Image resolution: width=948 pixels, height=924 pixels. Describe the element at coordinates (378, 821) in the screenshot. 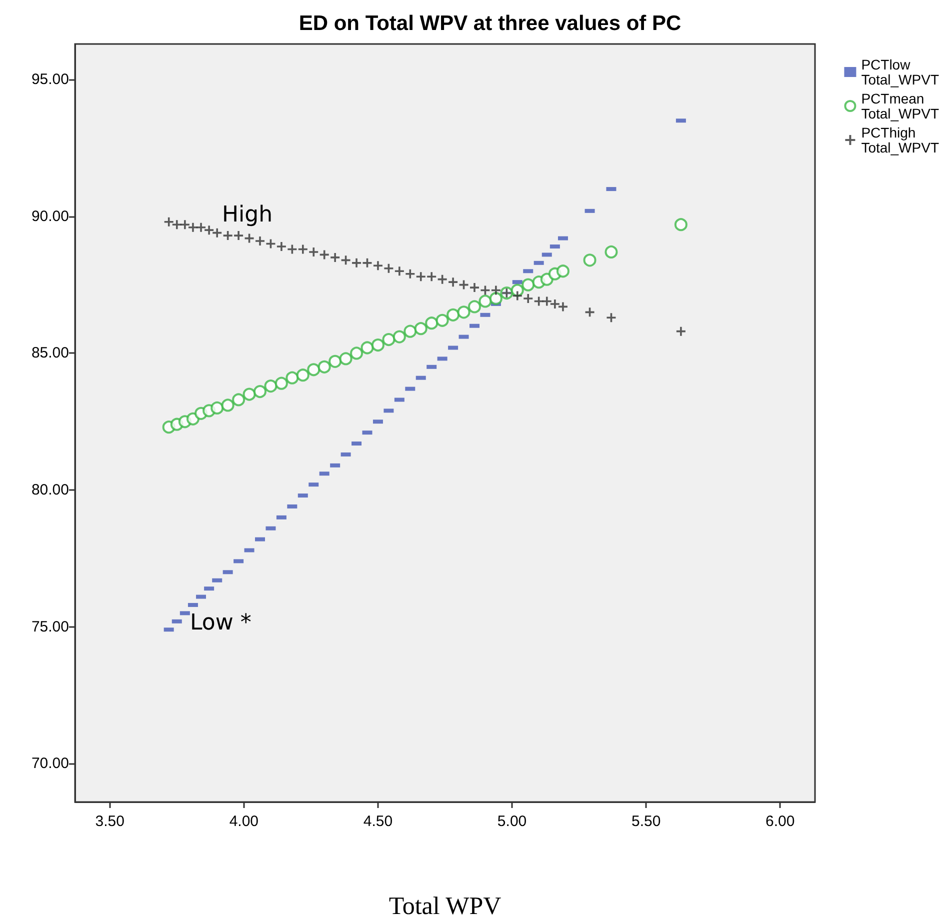

I see `x-tick-label: 4.50` at that location.